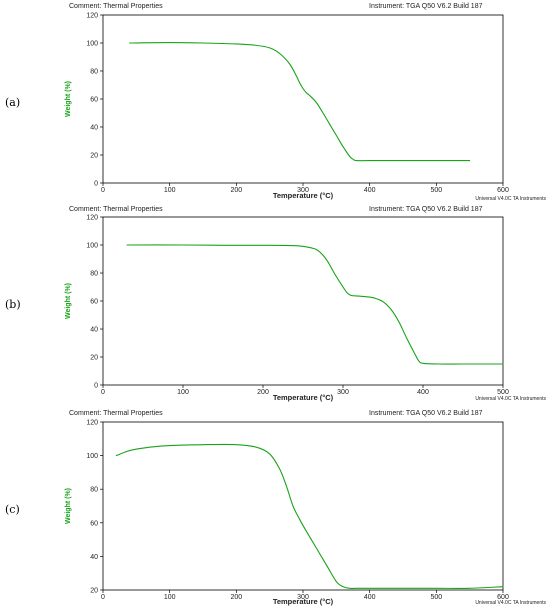 Image resolution: width=550 pixels, height=608 pixels. I want to click on panel-label: (b), so click(13, 304).